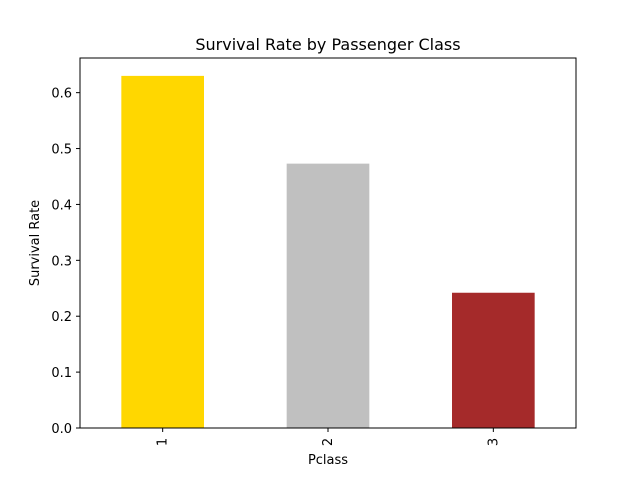 The image size is (640, 480). What do you see at coordinates (61, 205) in the screenshot?
I see `y-tick-label-0.4: 0.4` at bounding box center [61, 205].